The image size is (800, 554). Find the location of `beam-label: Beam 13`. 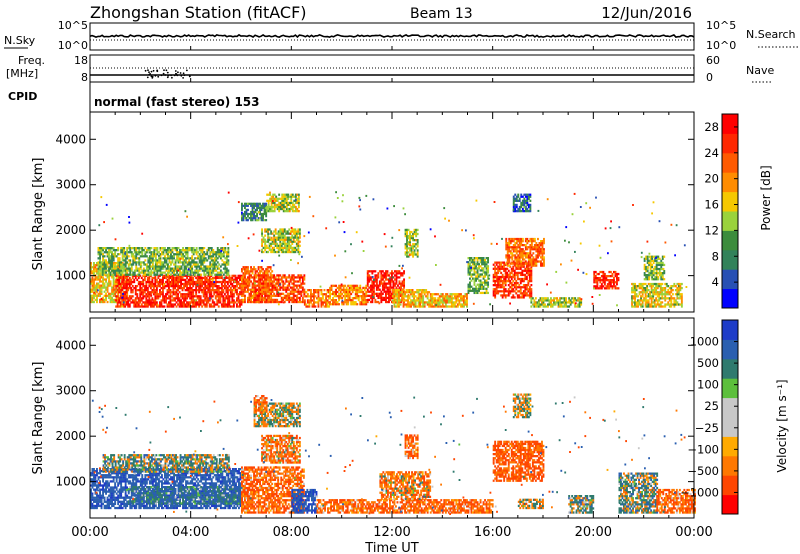

beam-label: Beam 13 is located at coordinates (441, 14).